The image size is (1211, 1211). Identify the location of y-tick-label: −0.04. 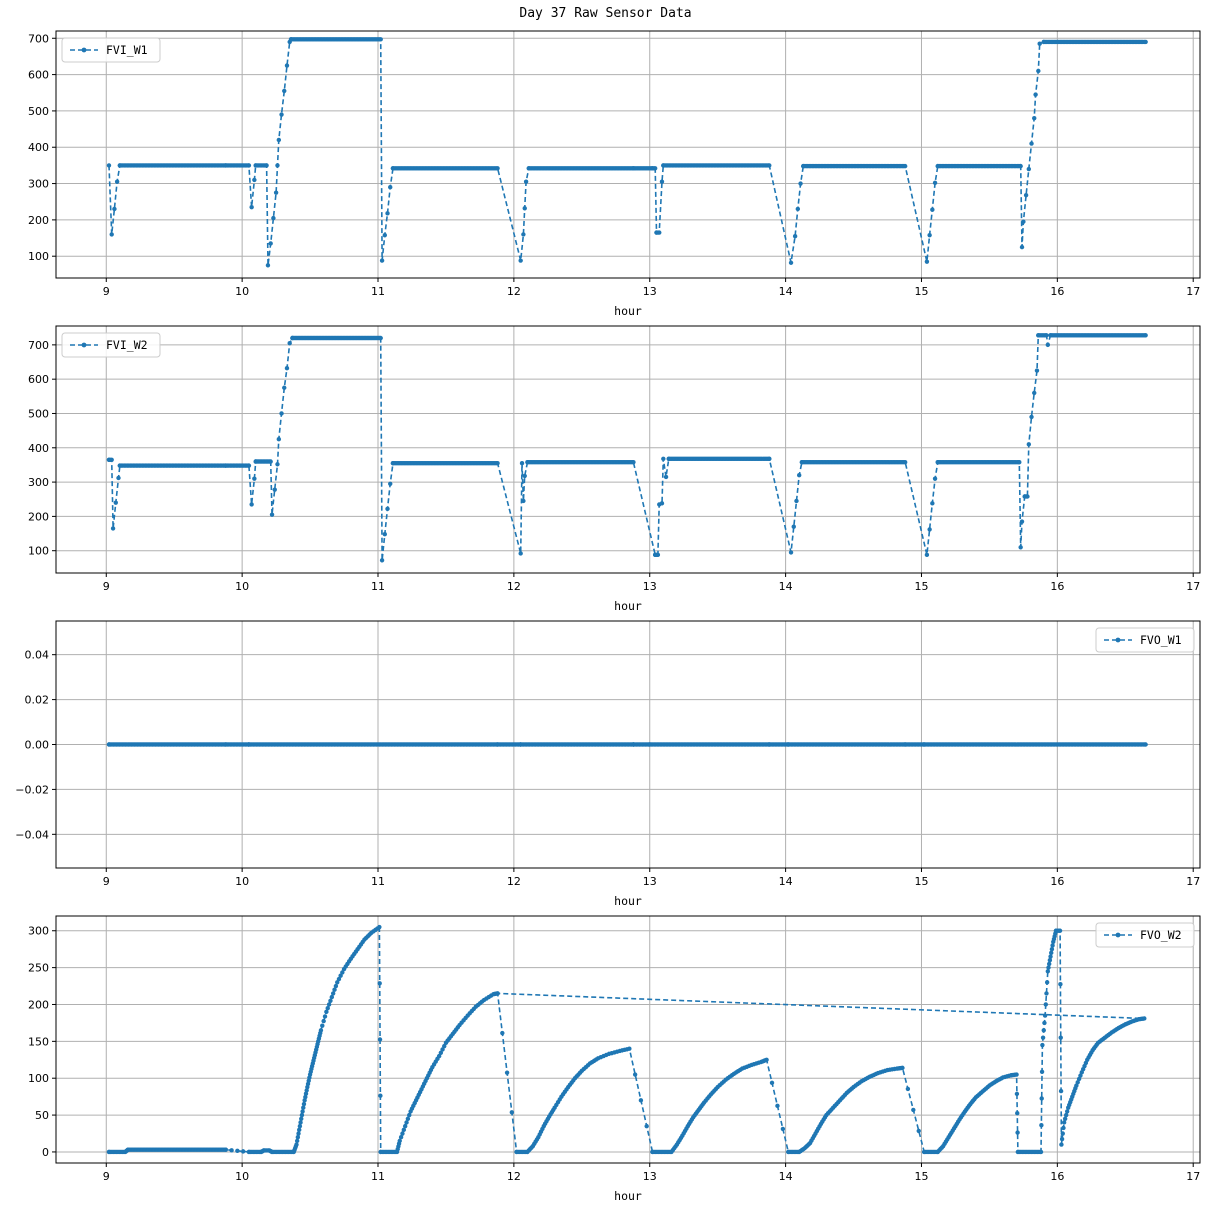
(32, 834).